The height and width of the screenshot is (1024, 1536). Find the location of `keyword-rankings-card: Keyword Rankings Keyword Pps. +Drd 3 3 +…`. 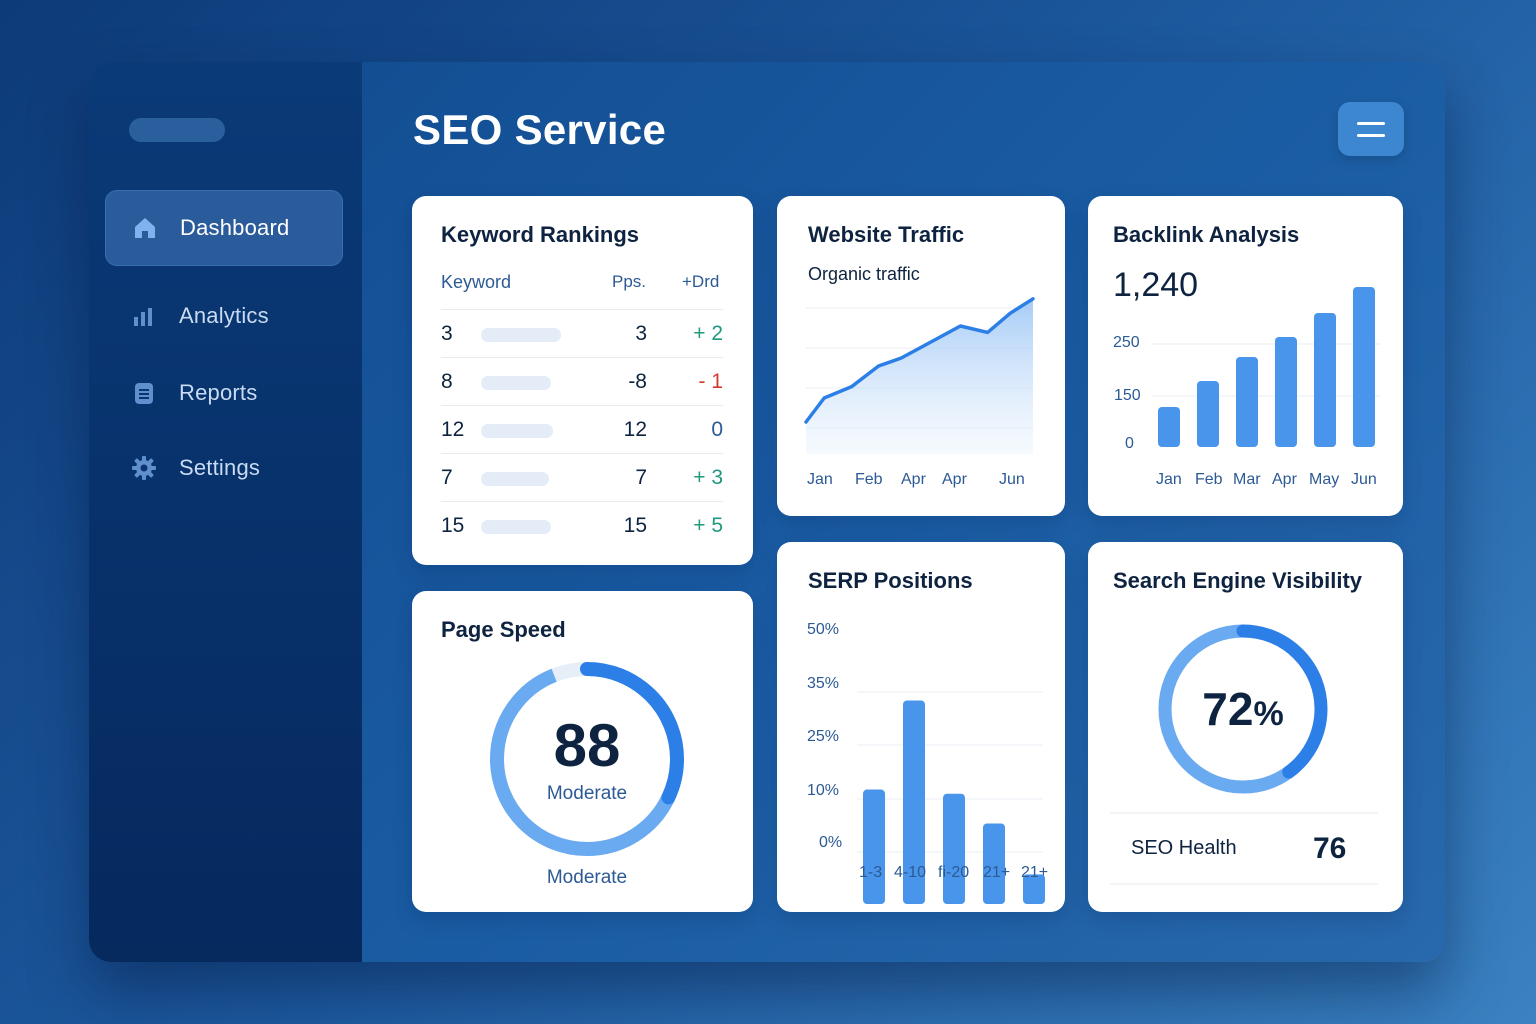

keyword-rankings-card: Keyword Rankings Keyword Pps. +Drd 3 3 +… is located at coordinates (582, 380).